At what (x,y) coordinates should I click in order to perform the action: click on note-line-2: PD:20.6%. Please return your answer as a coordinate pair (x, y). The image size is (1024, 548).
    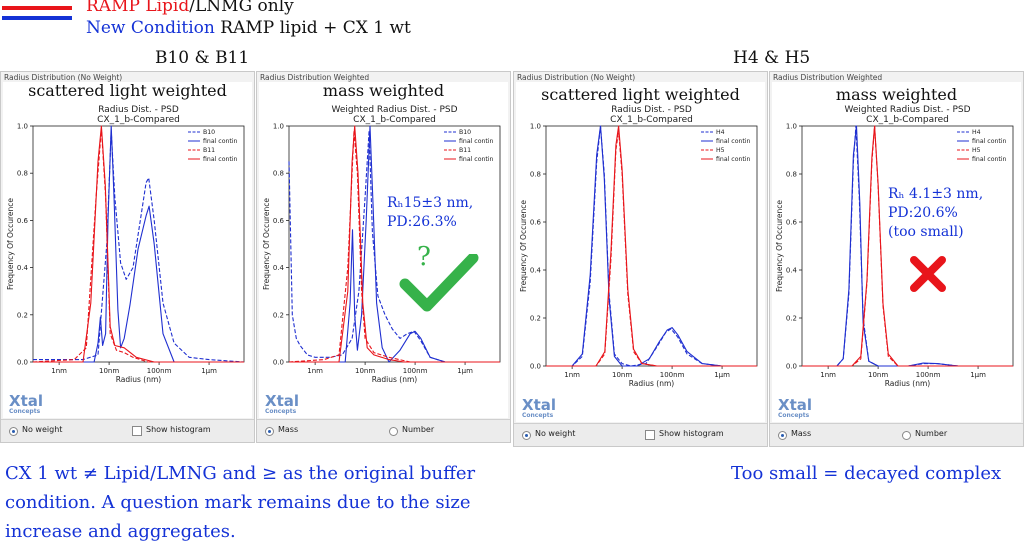
    Looking at the image, I should click on (923, 213).